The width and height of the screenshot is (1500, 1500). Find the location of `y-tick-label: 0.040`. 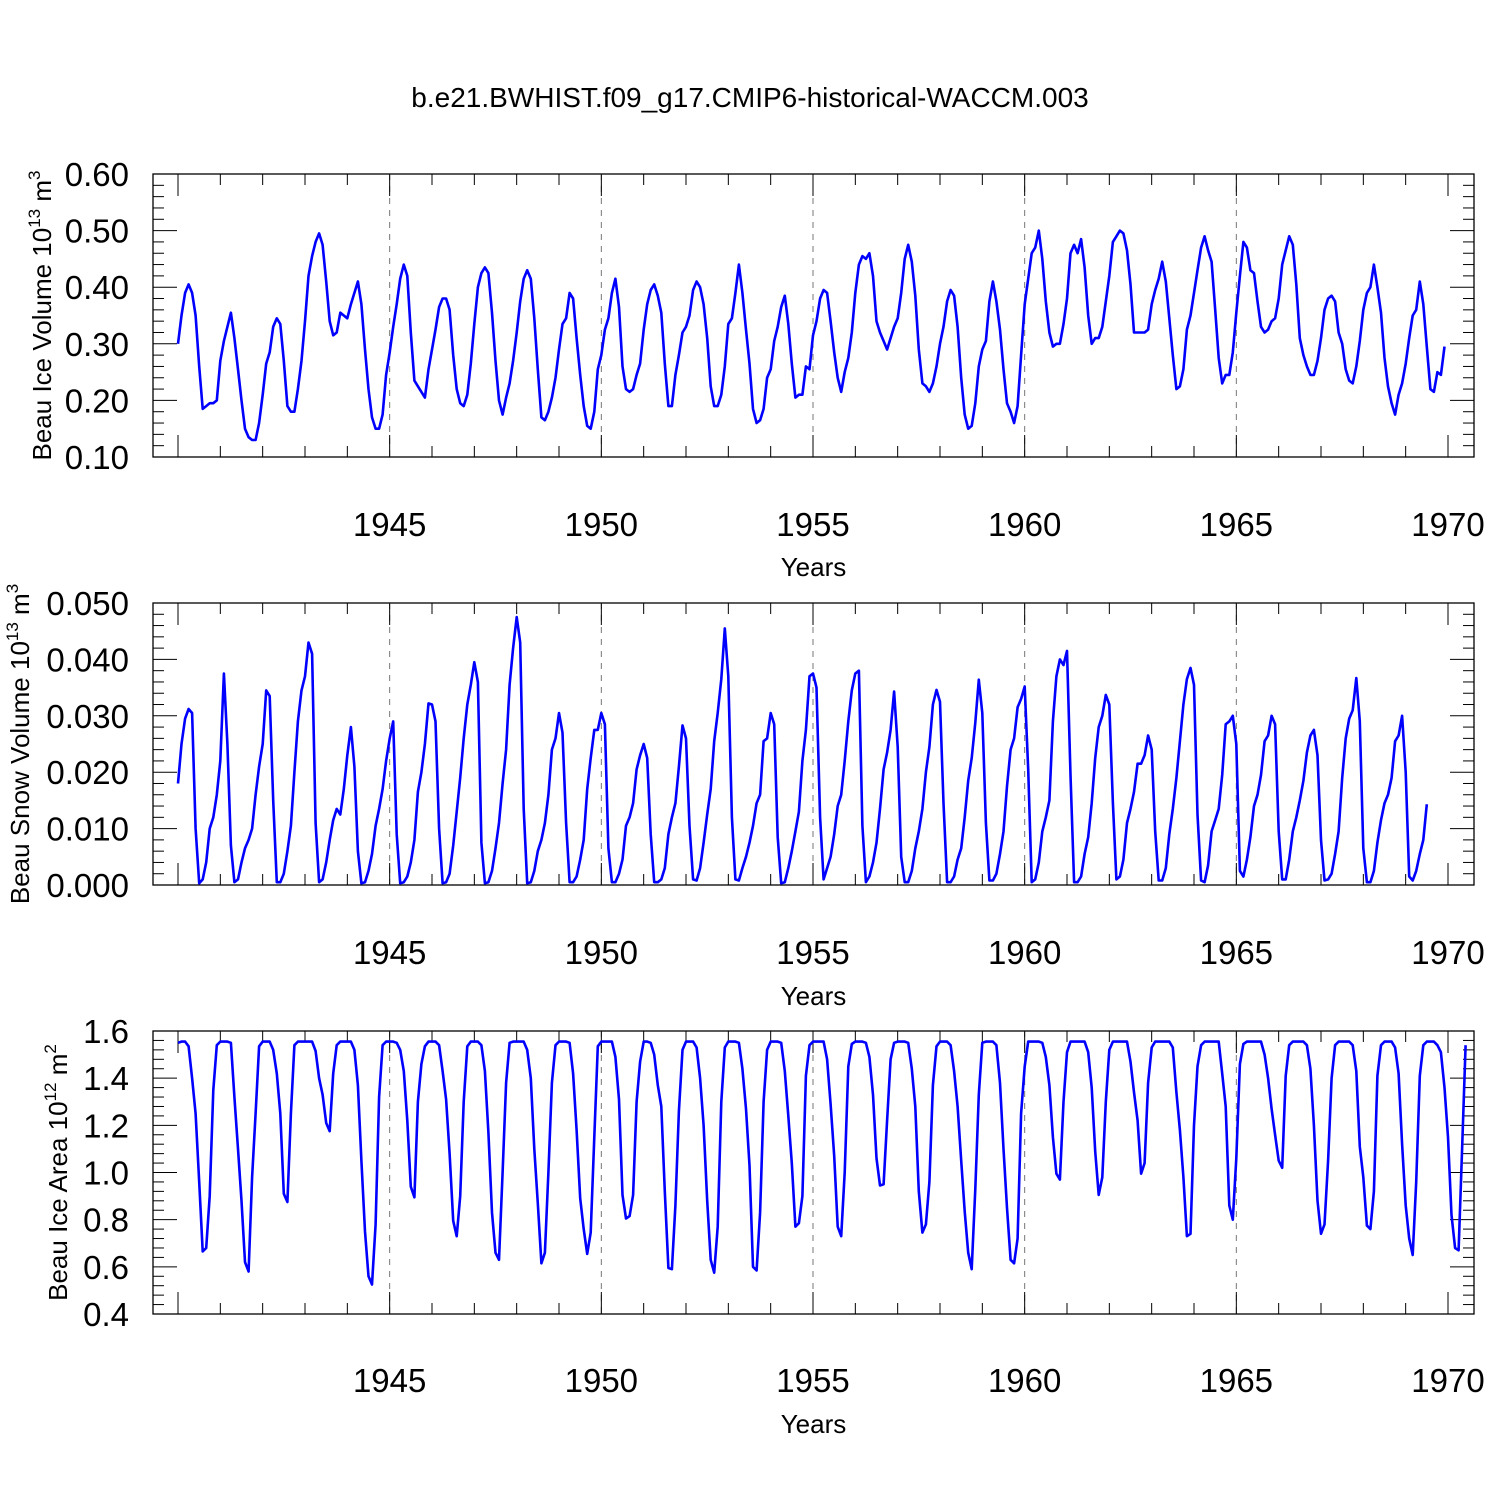

y-tick-label: 0.040 is located at coordinates (87, 659).